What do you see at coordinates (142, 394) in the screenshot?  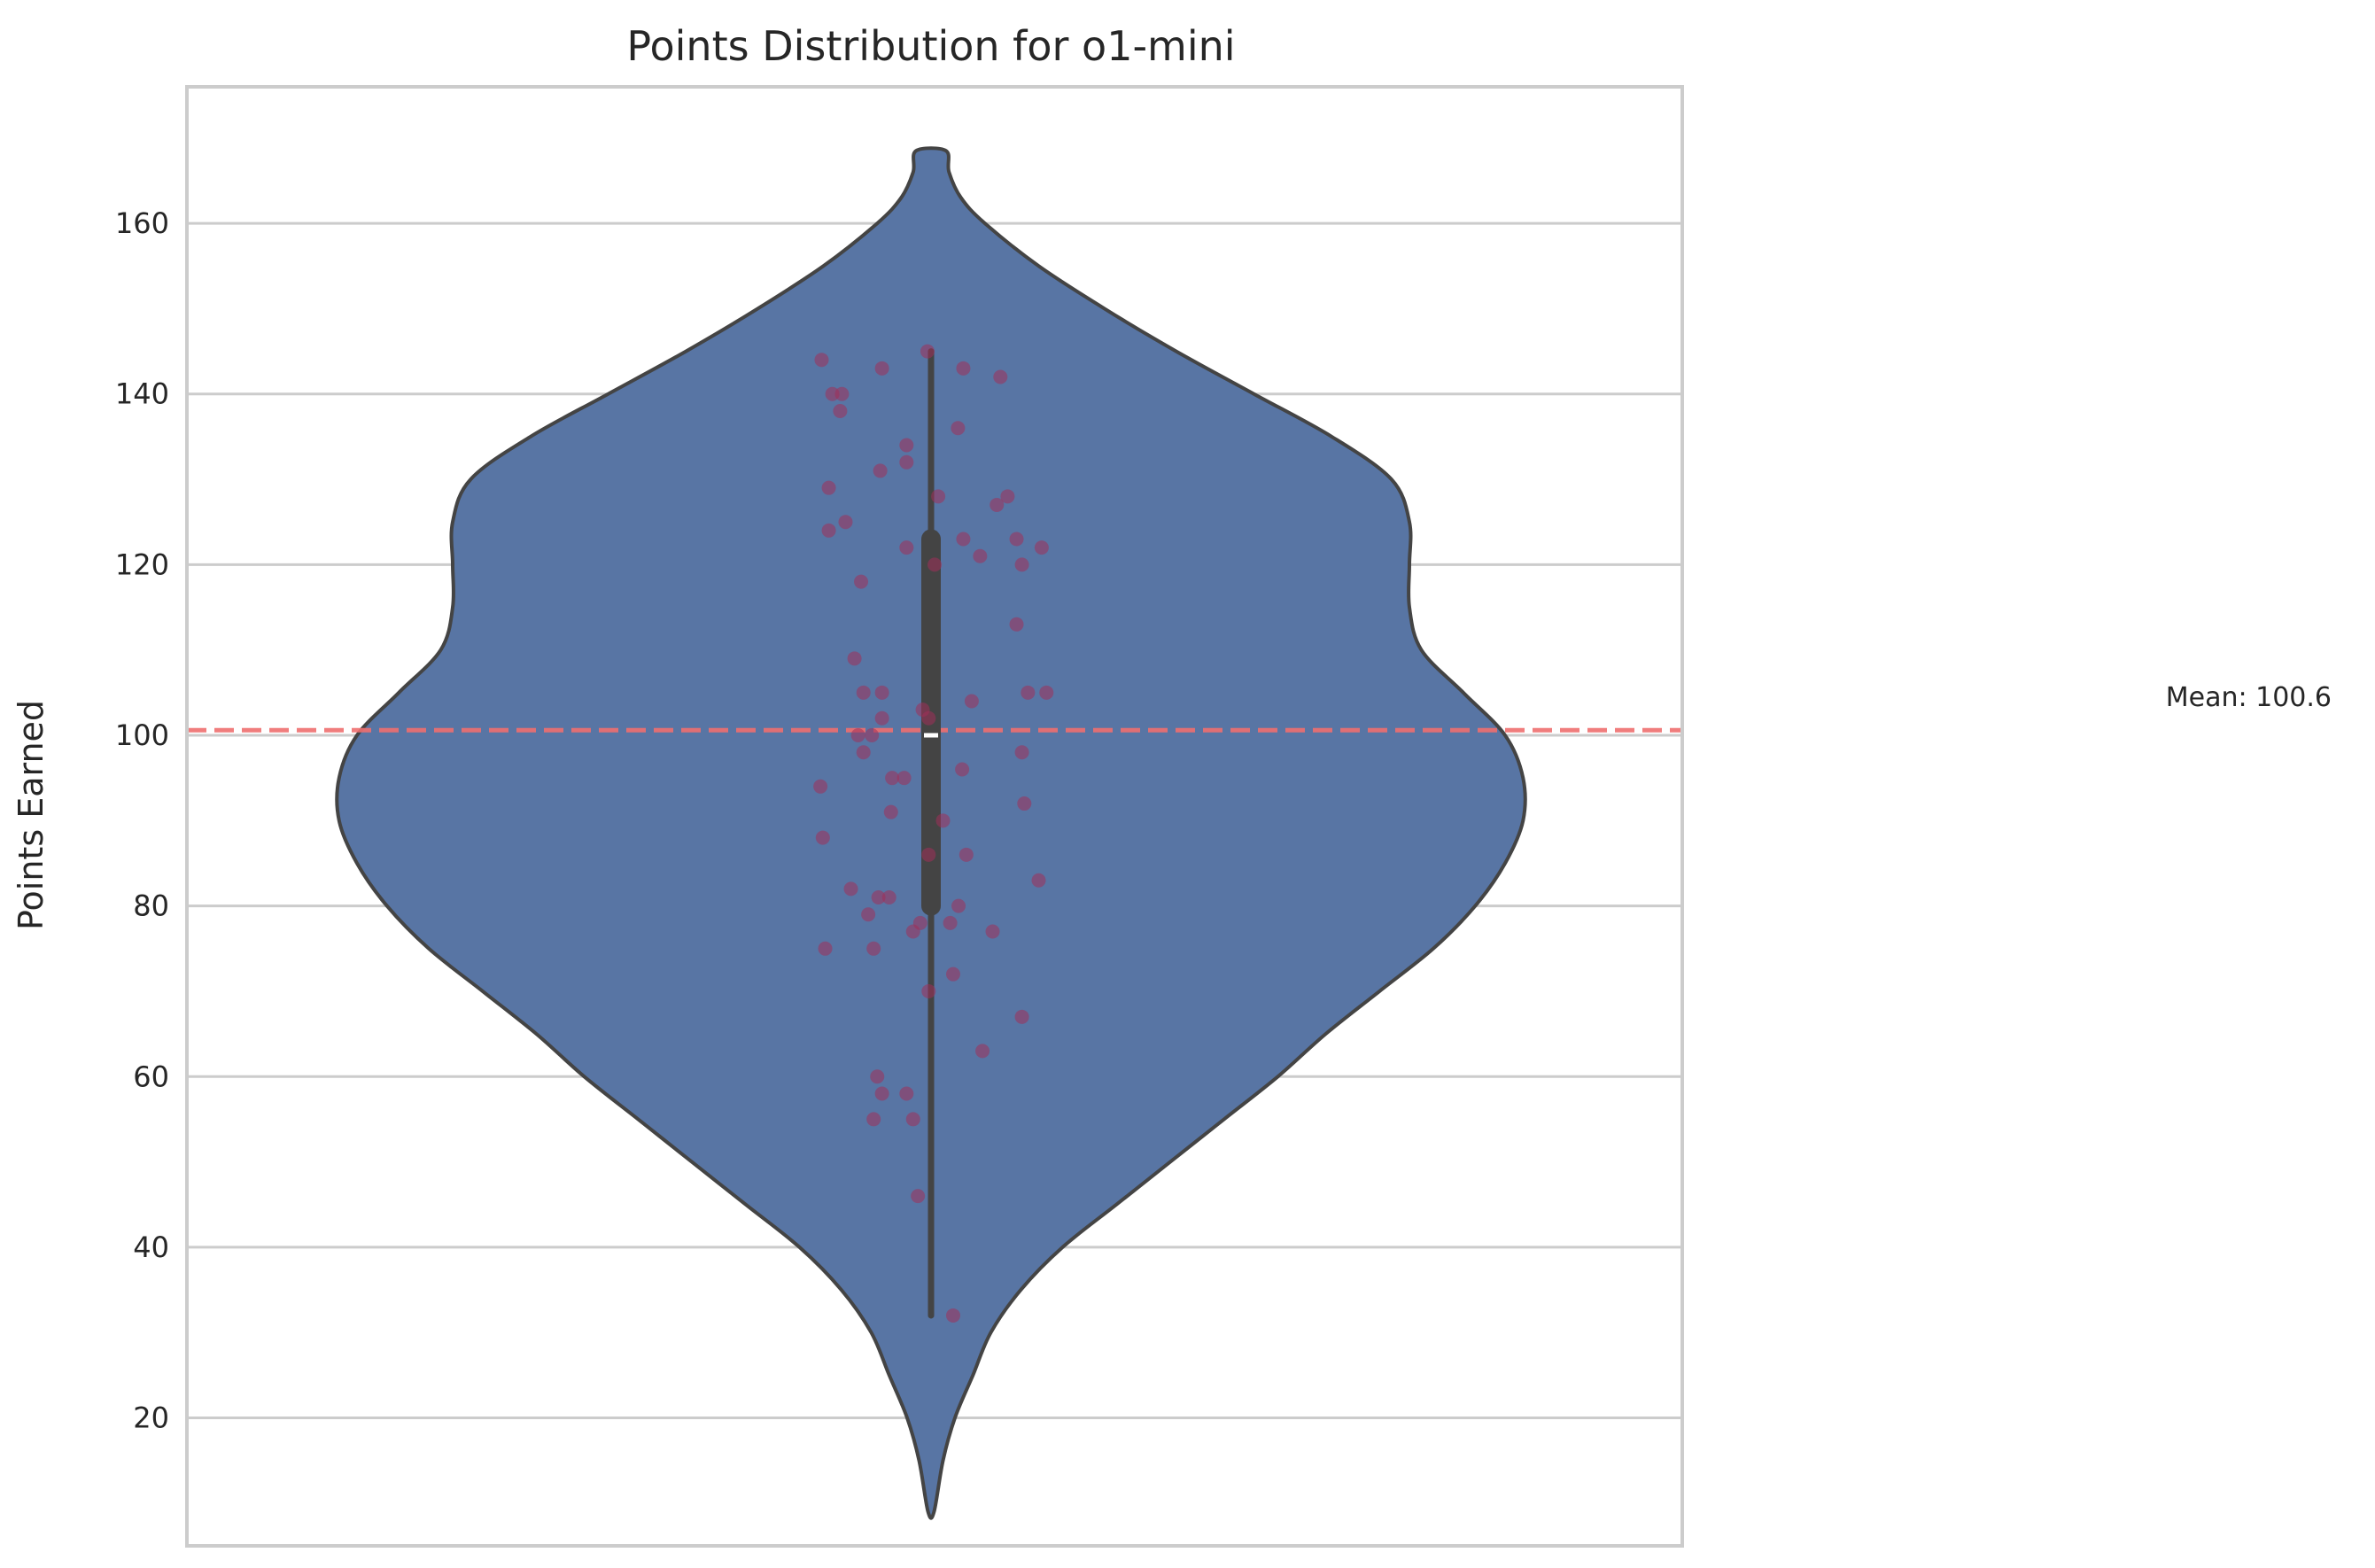 I see `y-tick-label-140: 140` at bounding box center [142, 394].